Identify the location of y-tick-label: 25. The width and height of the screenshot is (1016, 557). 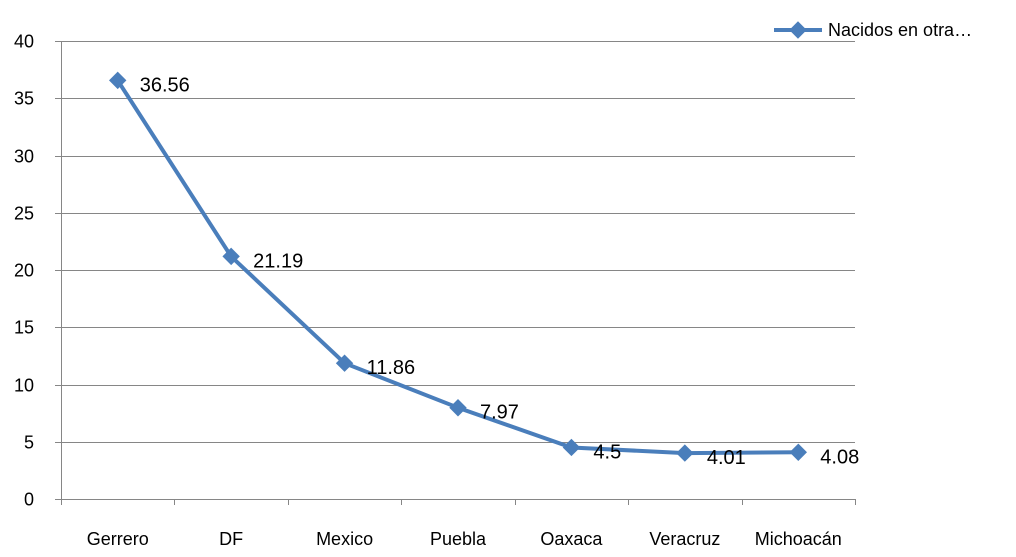
(24, 214).